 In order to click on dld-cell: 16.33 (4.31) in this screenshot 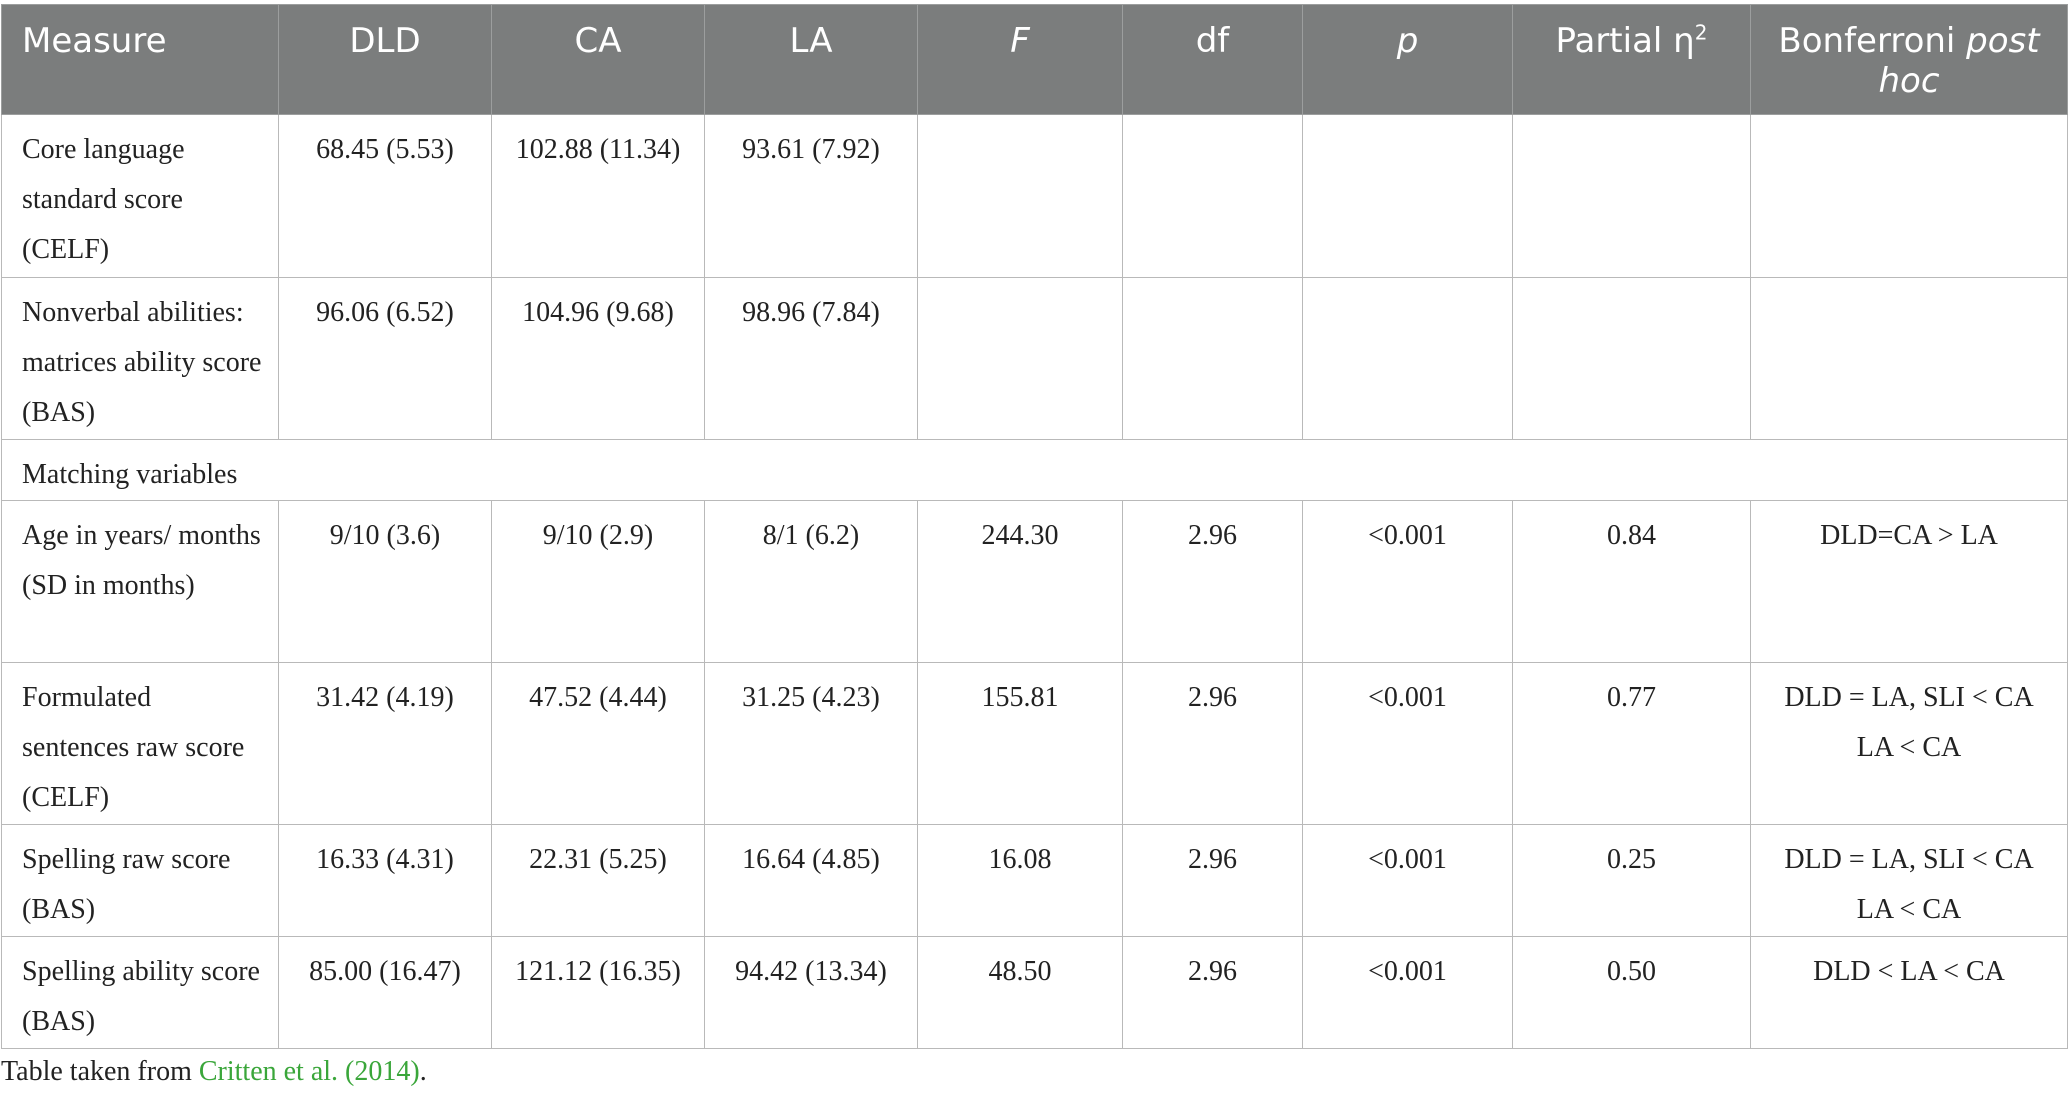, I will do `click(385, 880)`.